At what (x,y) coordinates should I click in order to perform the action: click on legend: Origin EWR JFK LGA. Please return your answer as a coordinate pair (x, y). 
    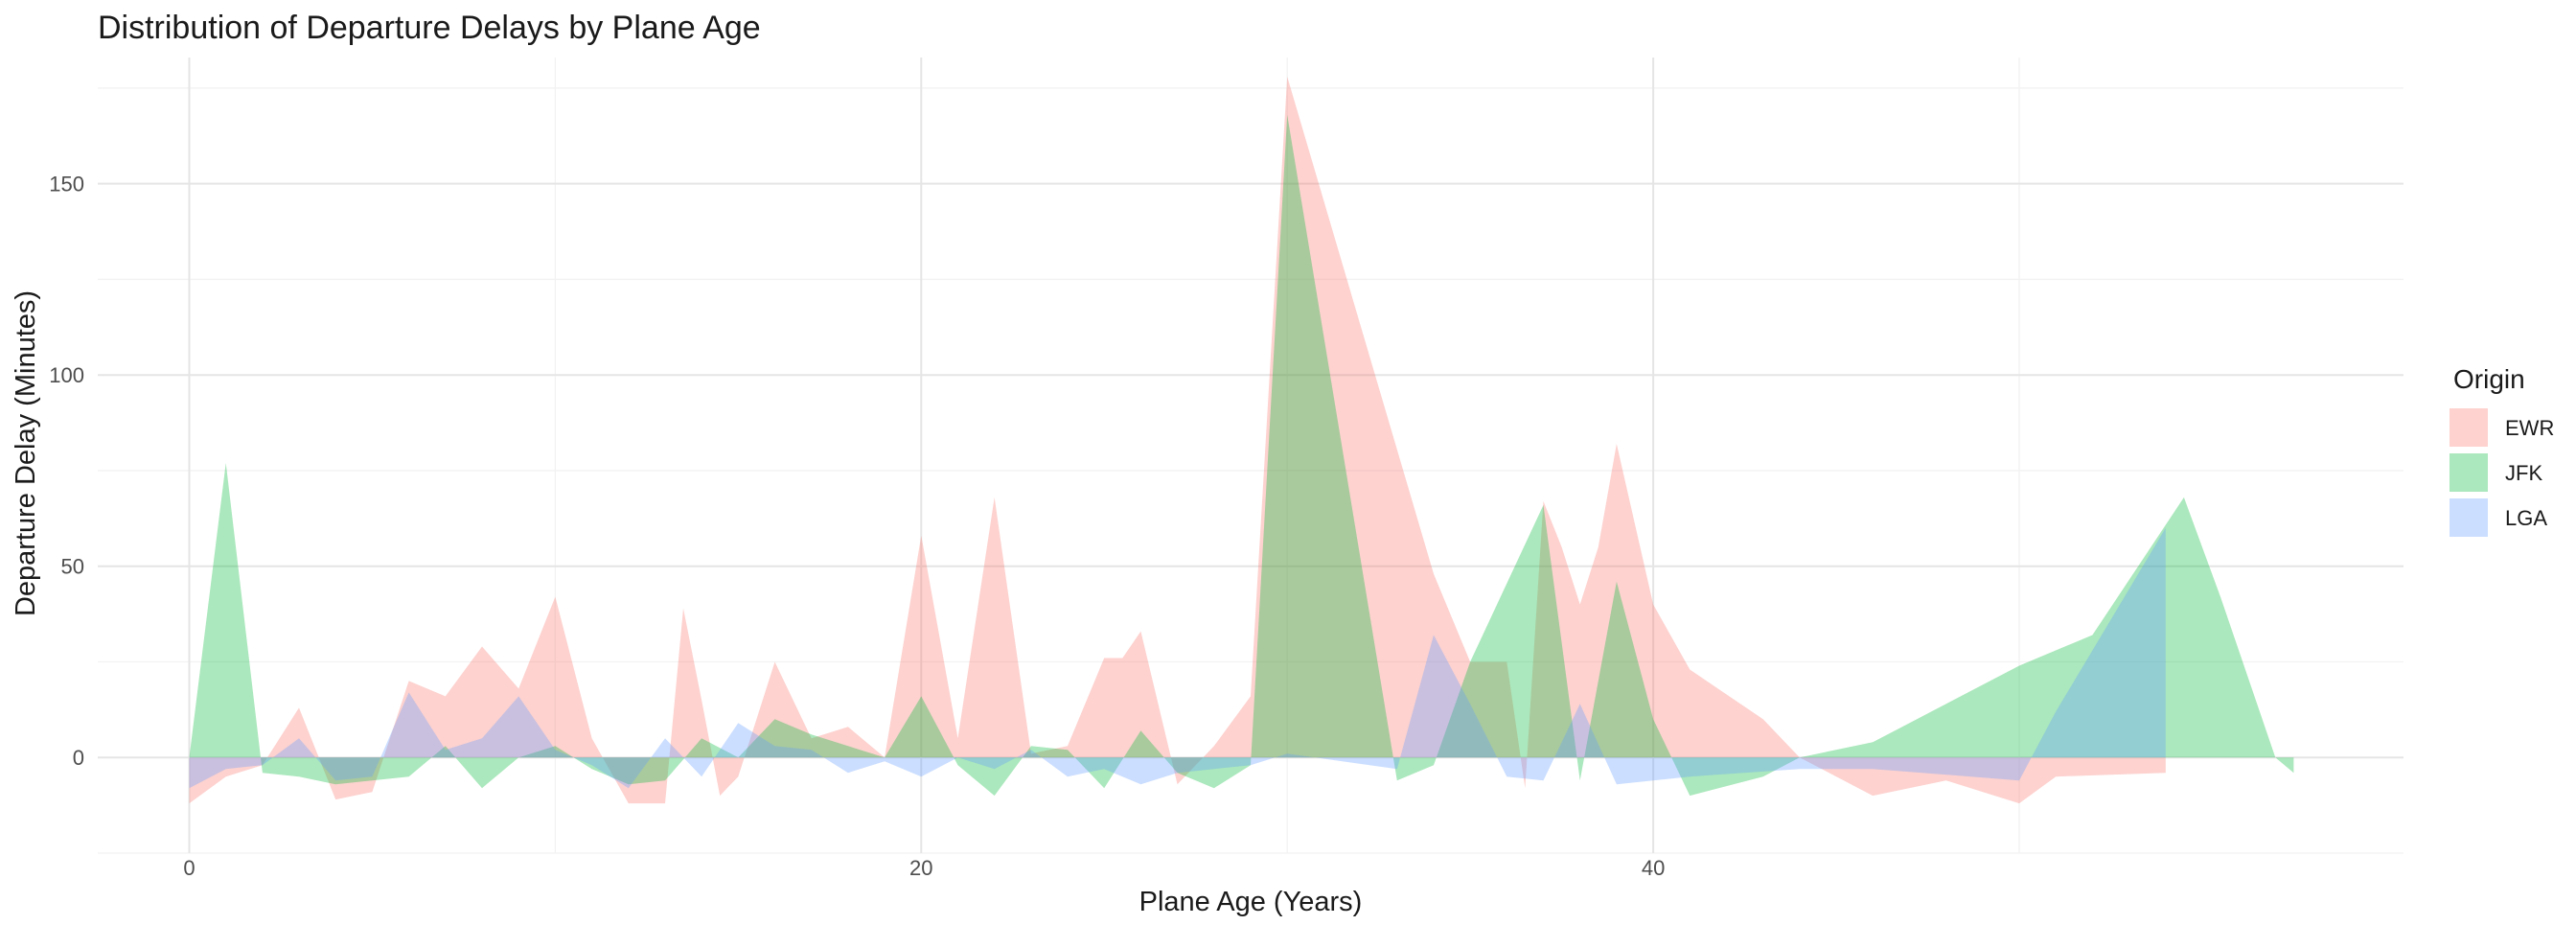
    Looking at the image, I should click on (2502, 450).